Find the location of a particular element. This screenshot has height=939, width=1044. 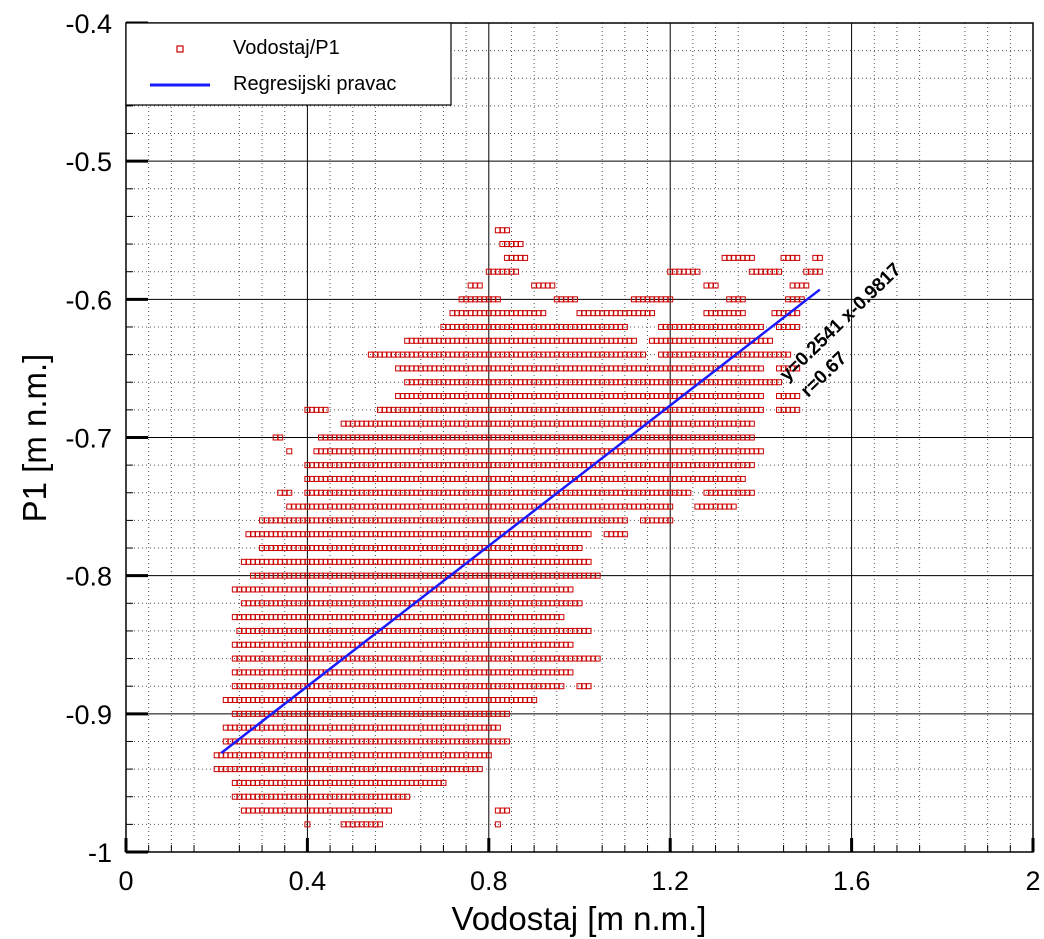

legend: Vodostaj/P1 Regresijski pravac is located at coordinates (288, 64).